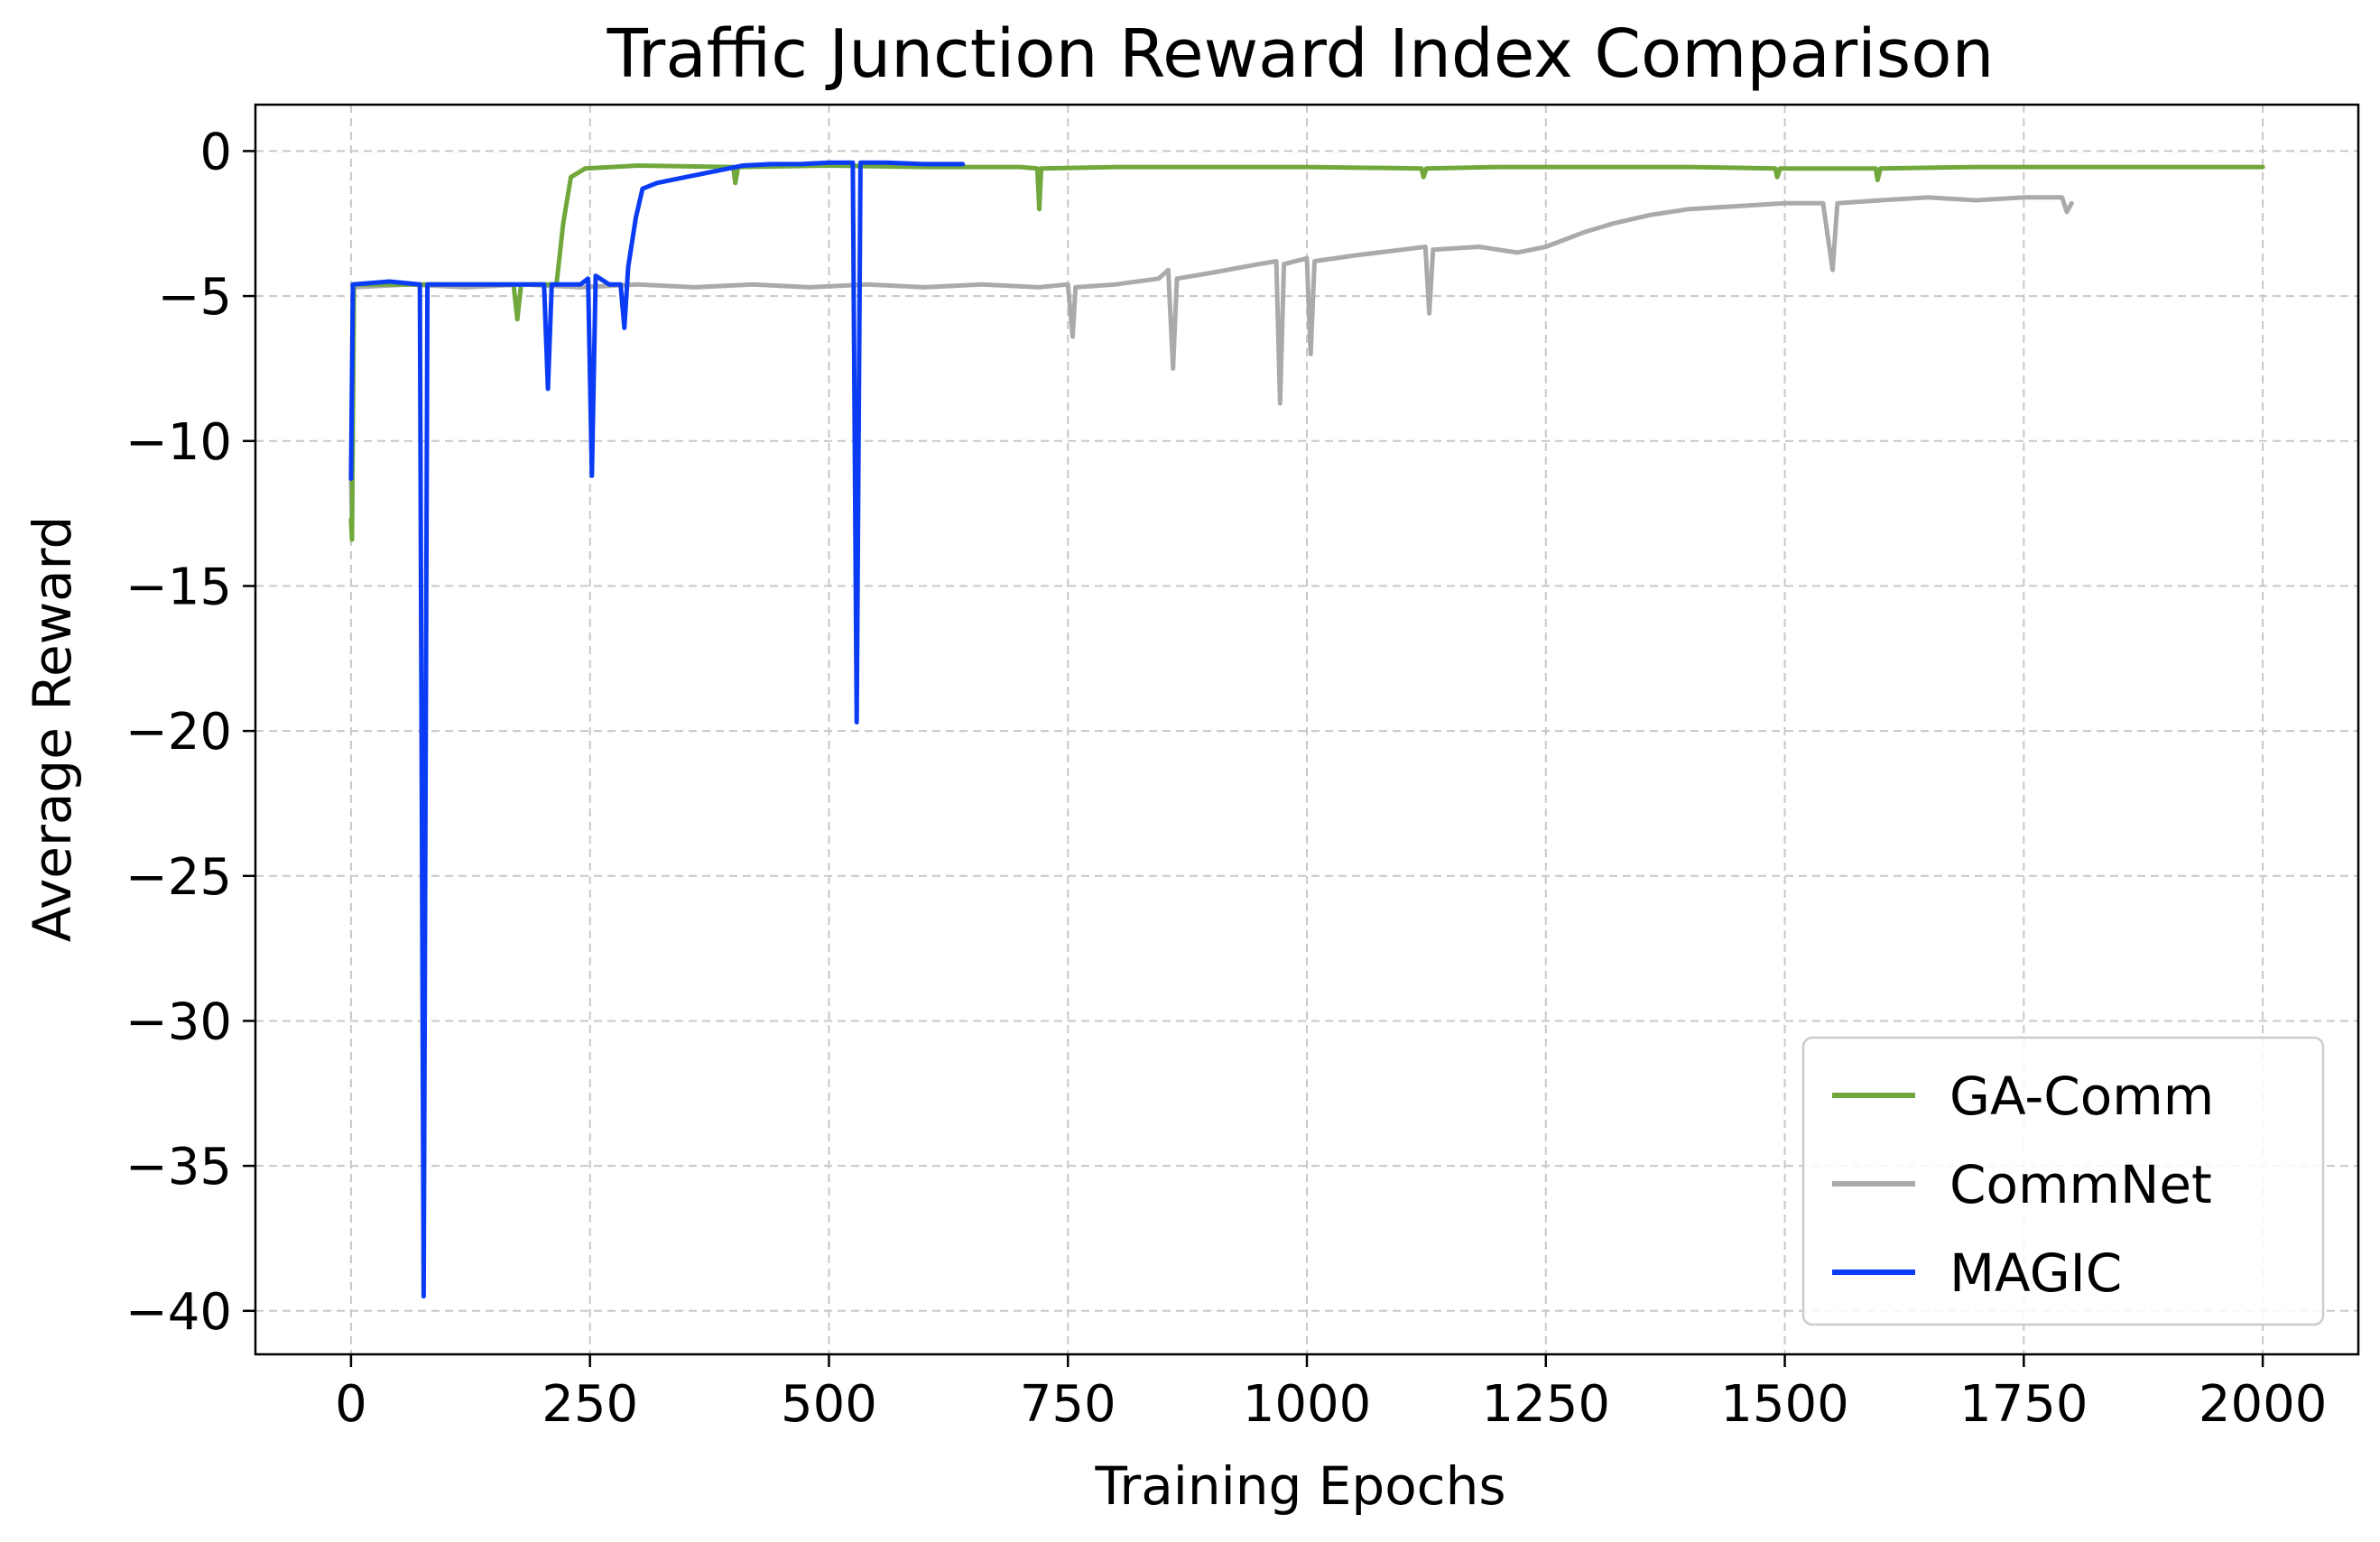 Image resolution: width=2380 pixels, height=1542 pixels. I want to click on y-tick-label: 0, so click(216, 152).